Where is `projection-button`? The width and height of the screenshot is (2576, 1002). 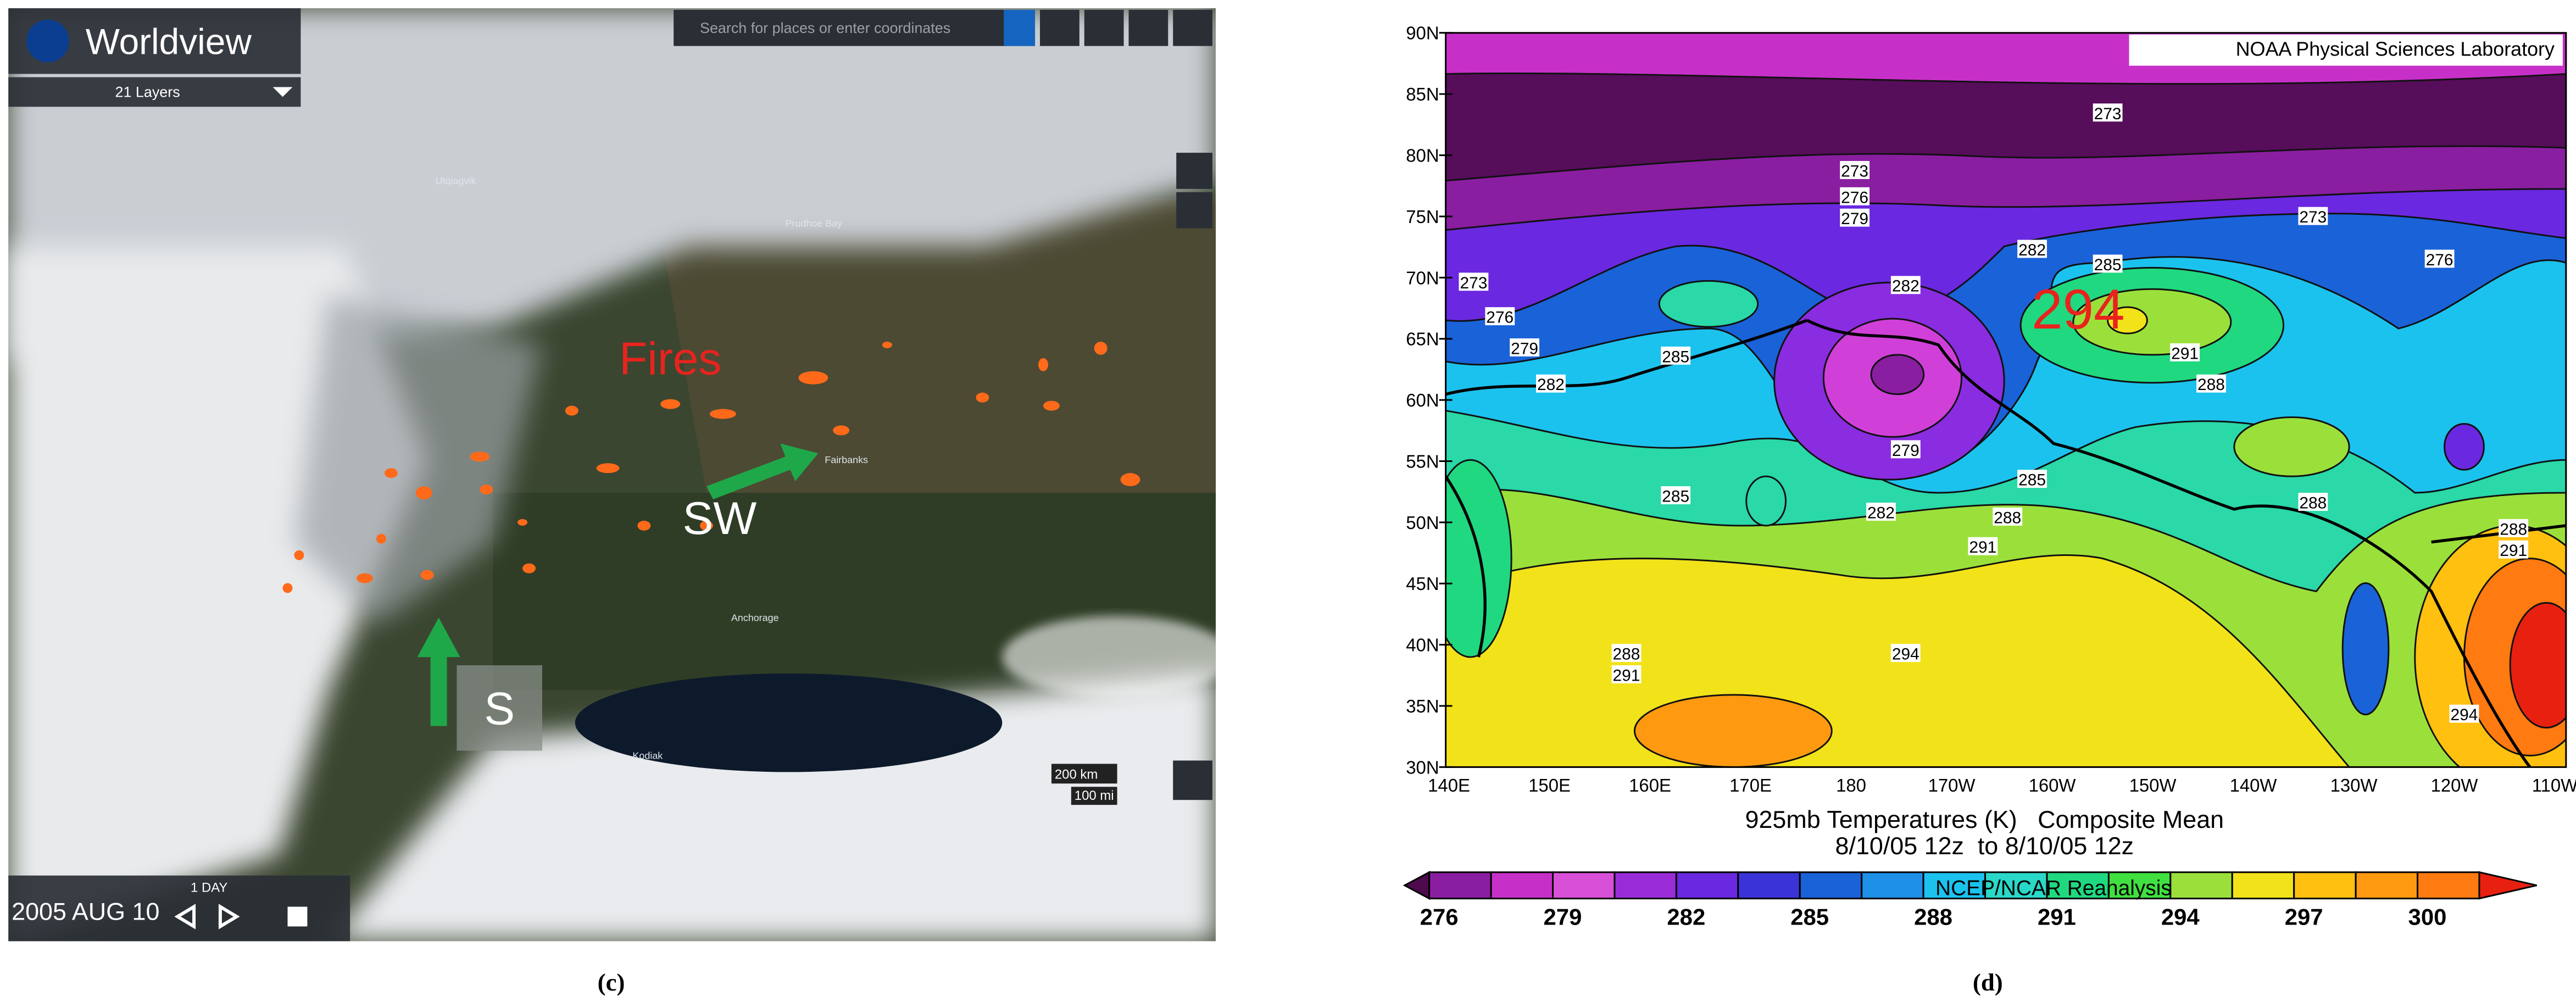
projection-button is located at coordinates (1104, 27).